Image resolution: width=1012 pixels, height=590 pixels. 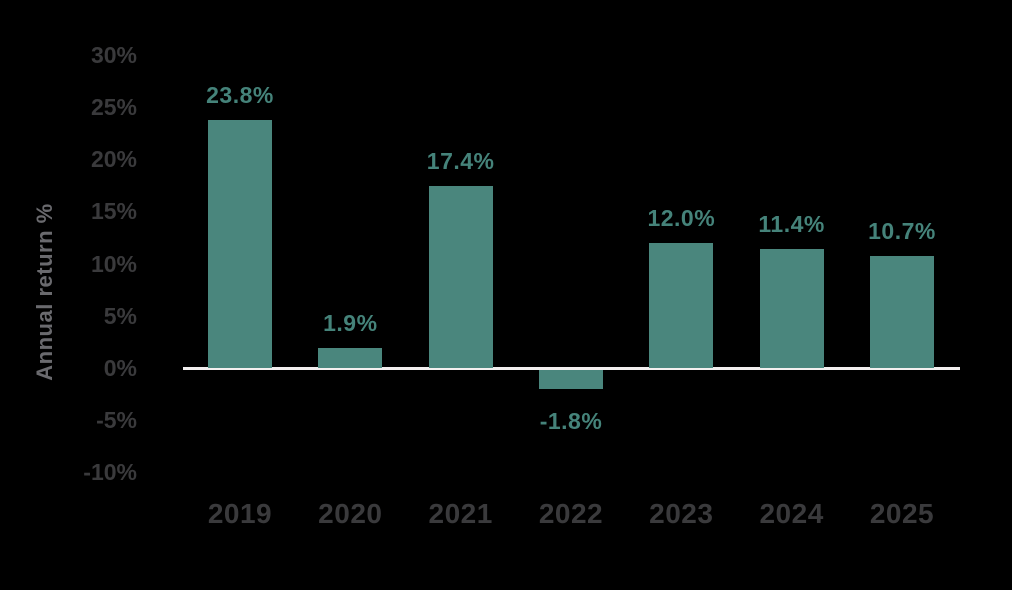 What do you see at coordinates (460, 277) in the screenshot?
I see `bar-2021` at bounding box center [460, 277].